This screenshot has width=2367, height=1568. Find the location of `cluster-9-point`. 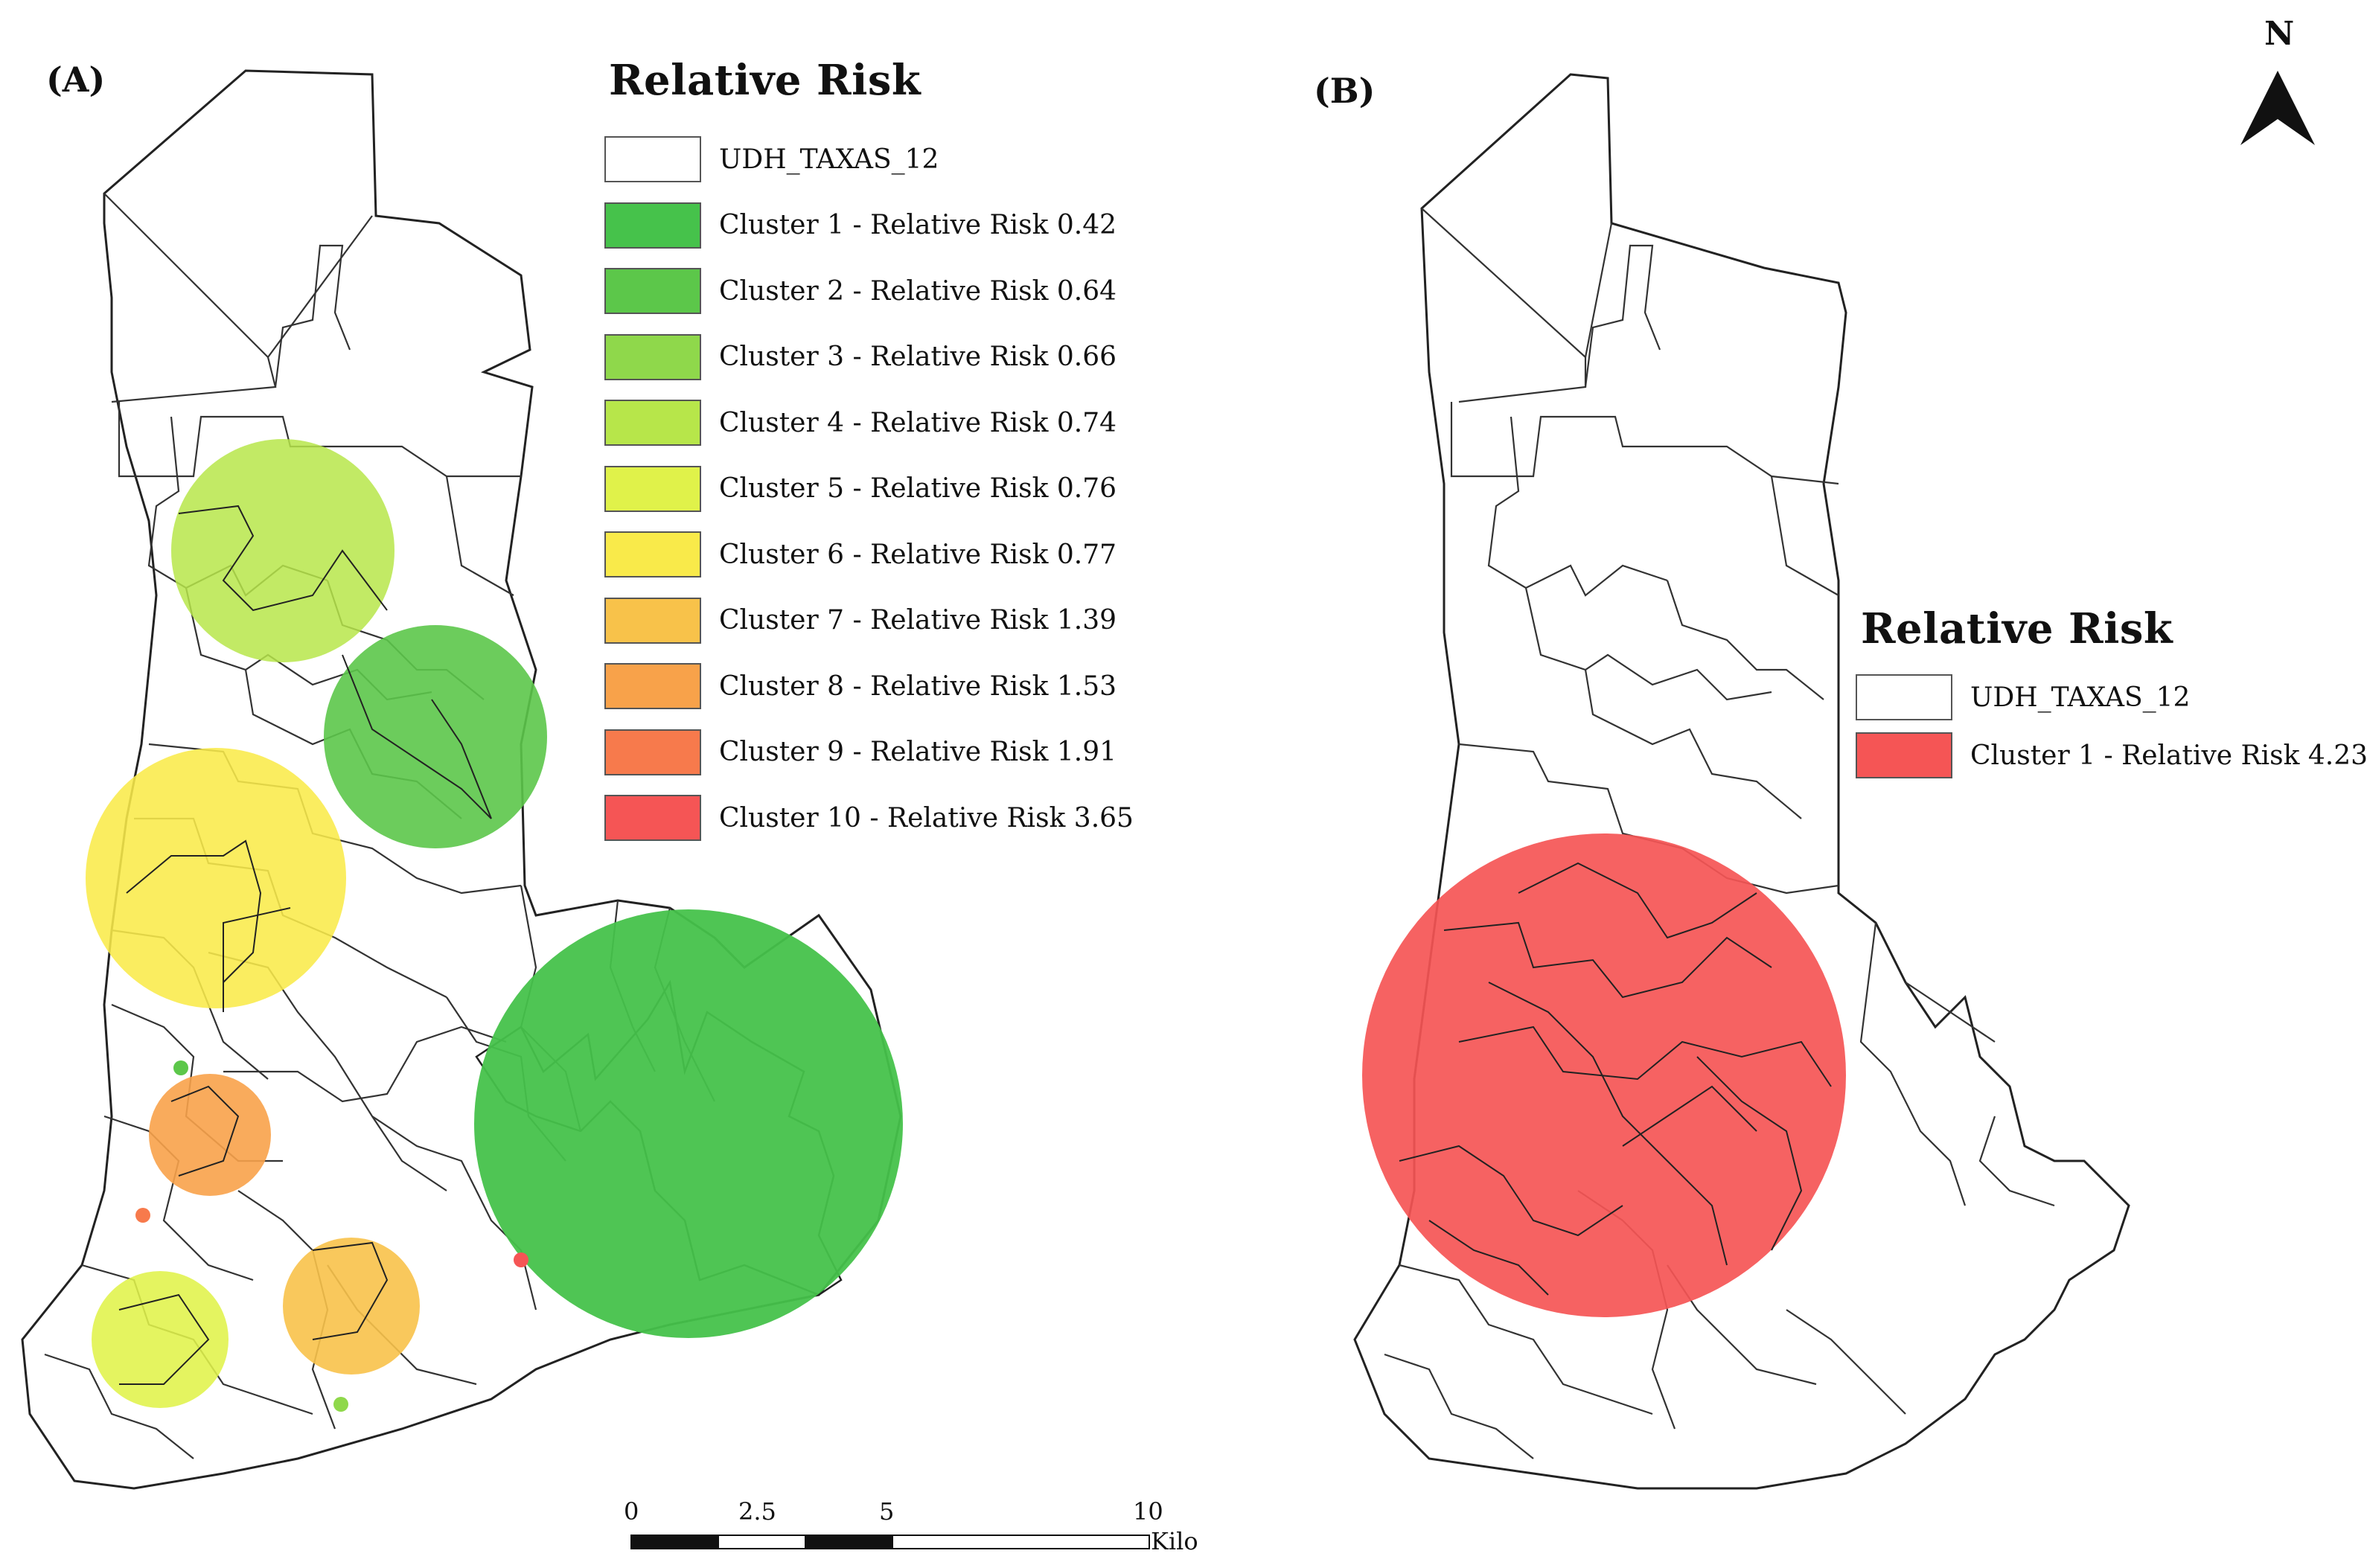

cluster-9-point is located at coordinates (142, 1215).